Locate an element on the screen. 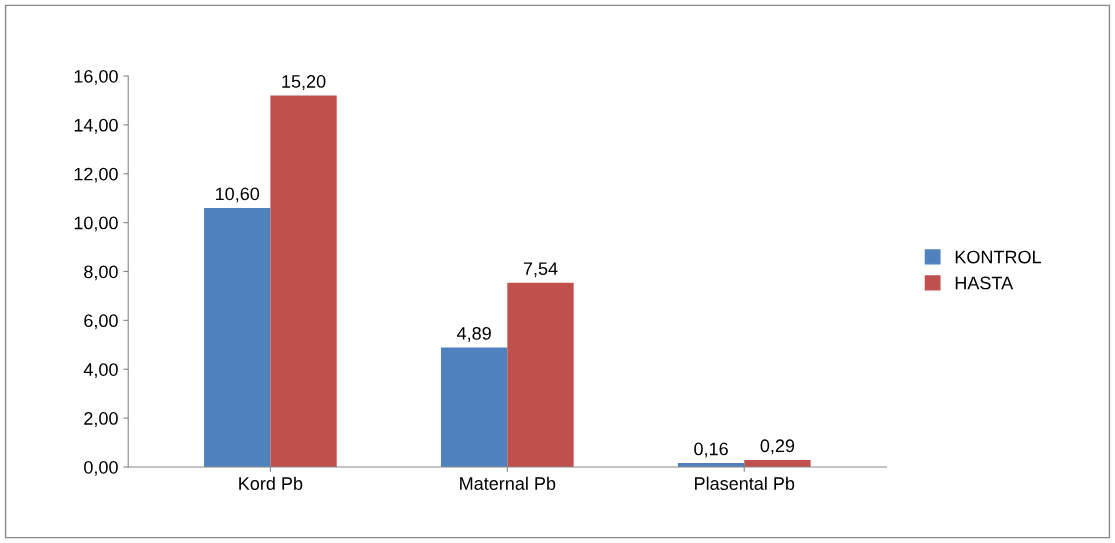 This screenshot has width=1115, height=543. legend-label: HASTA is located at coordinates (984, 283).